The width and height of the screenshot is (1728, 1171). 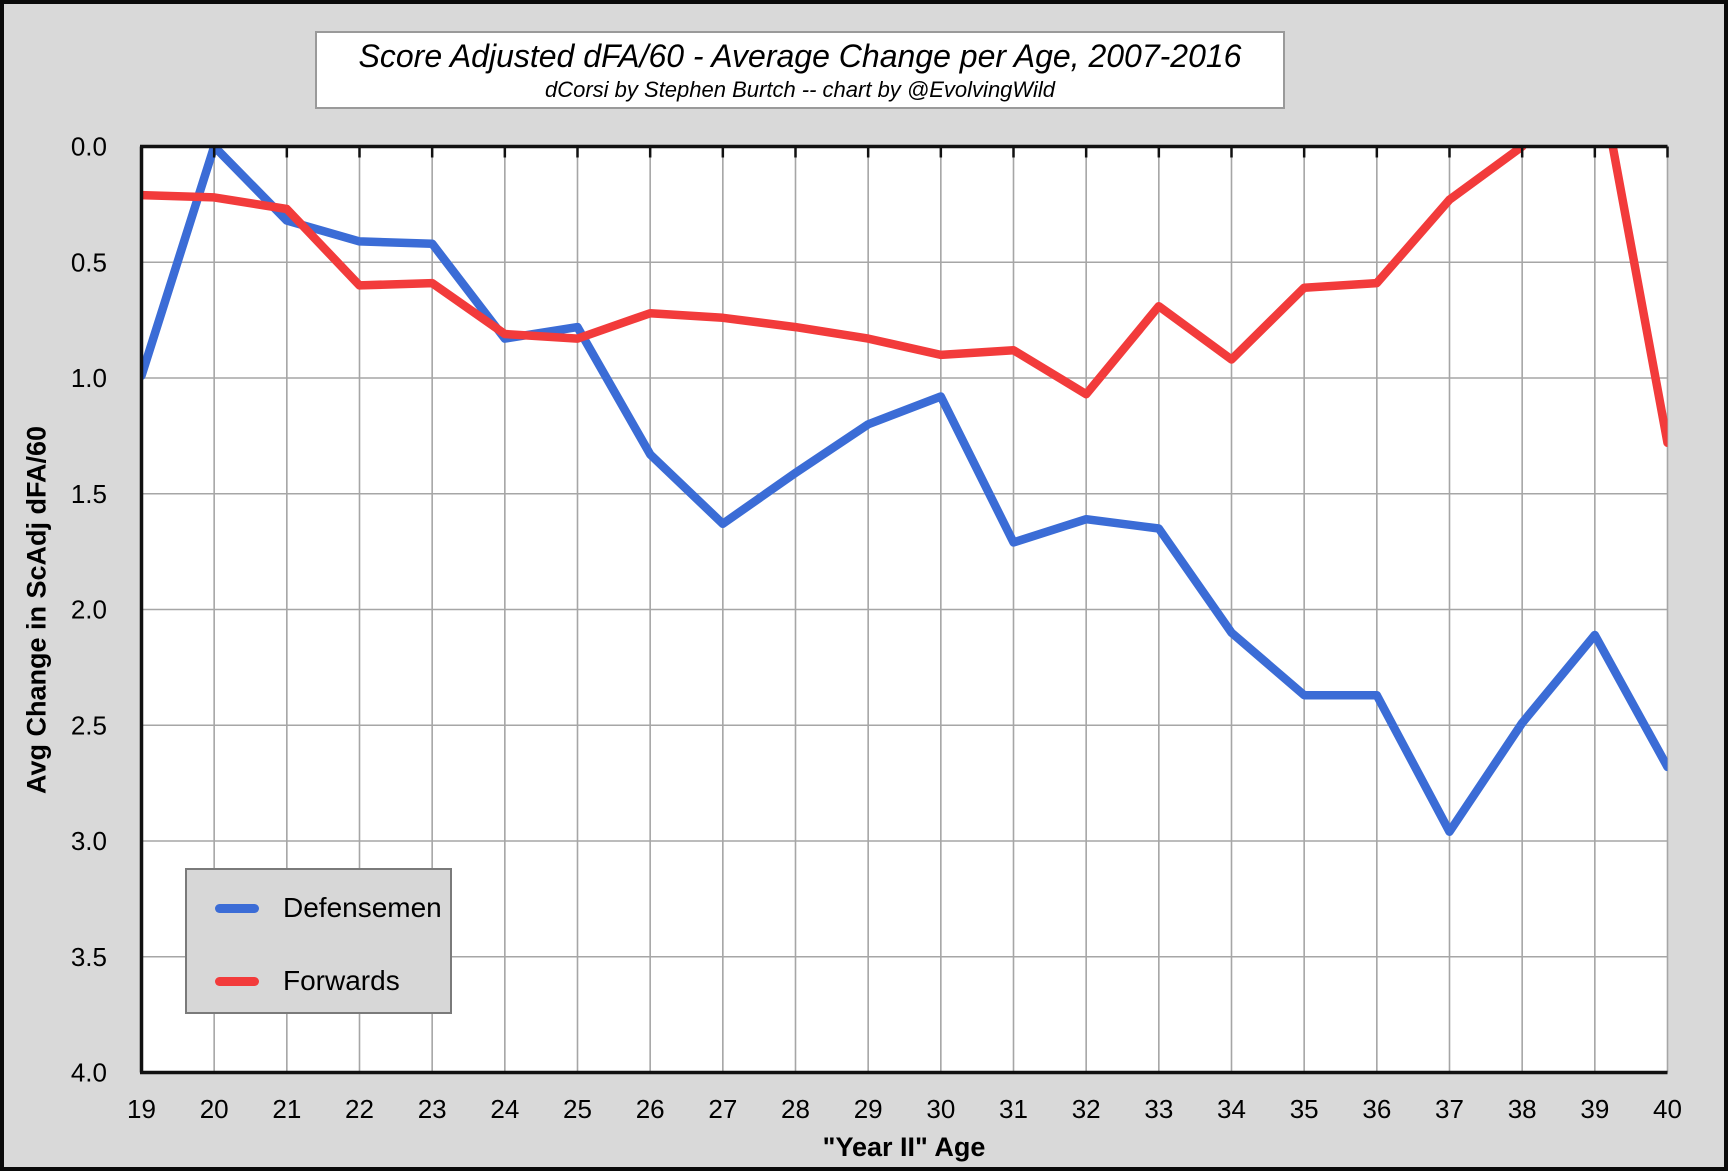 What do you see at coordinates (1522, 1109) in the screenshot?
I see `x-tick-label: 38` at bounding box center [1522, 1109].